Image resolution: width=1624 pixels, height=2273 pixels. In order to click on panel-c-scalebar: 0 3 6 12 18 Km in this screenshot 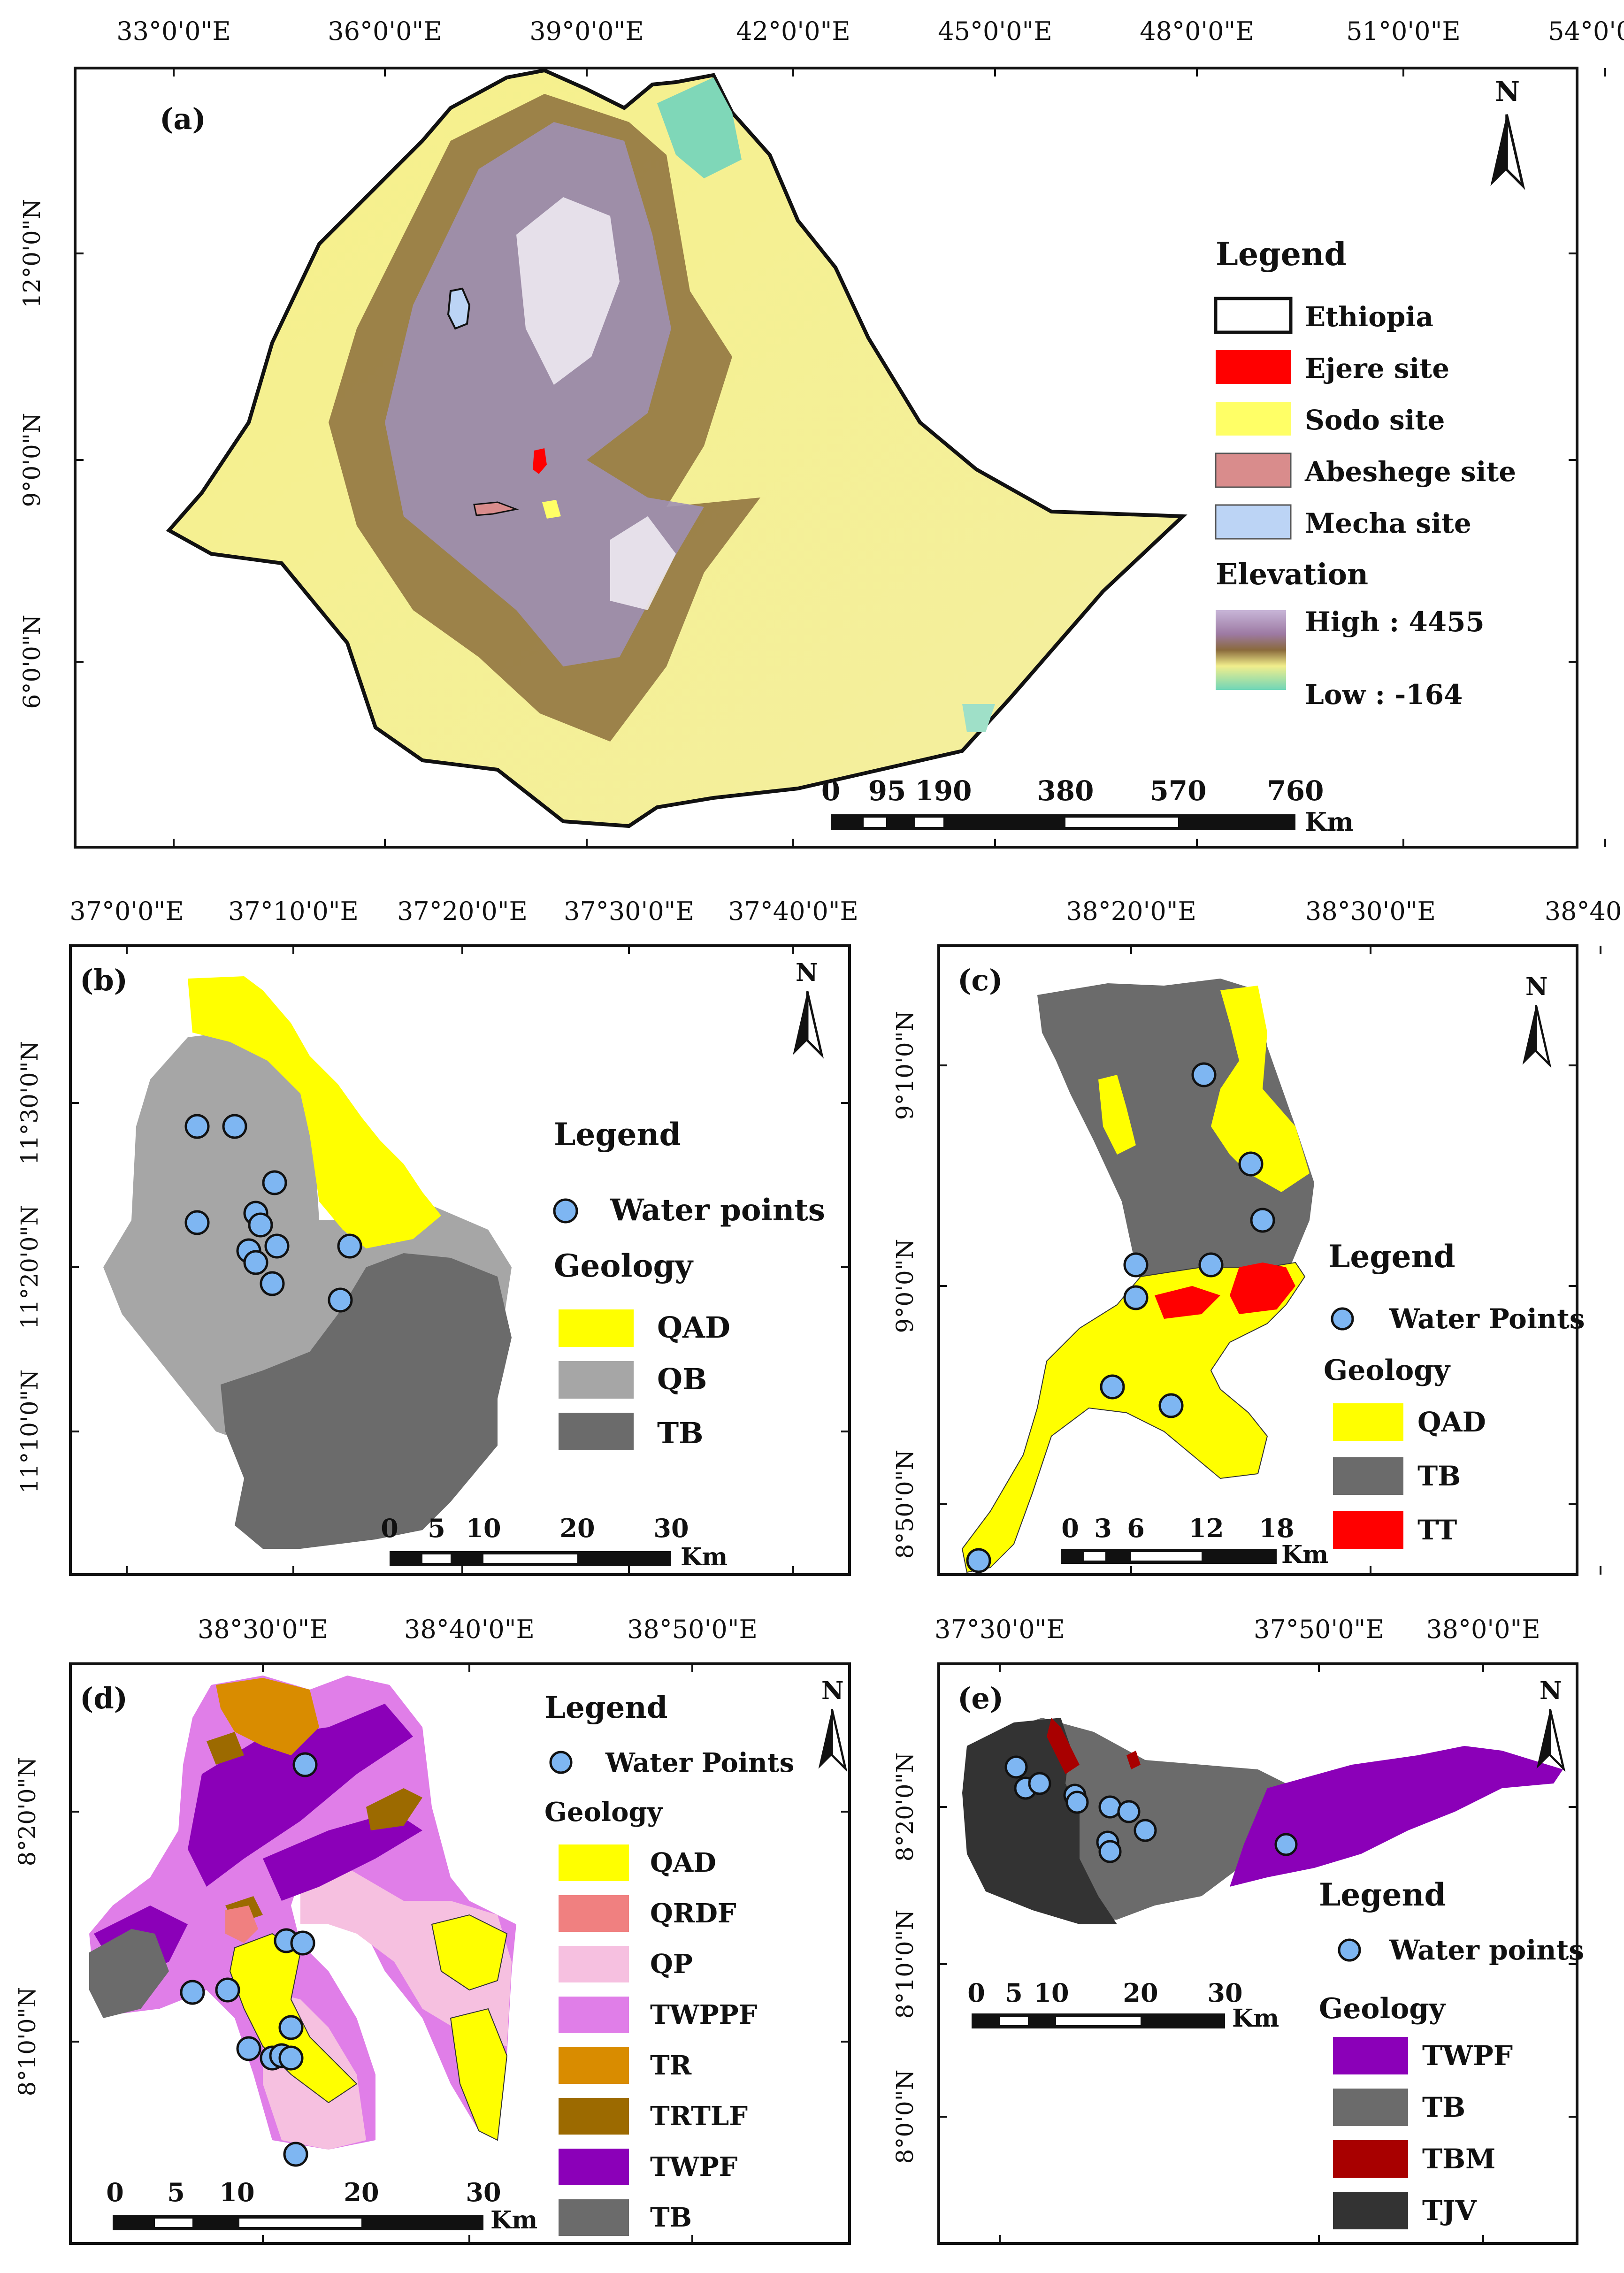, I will do `click(1194, 1541)`.